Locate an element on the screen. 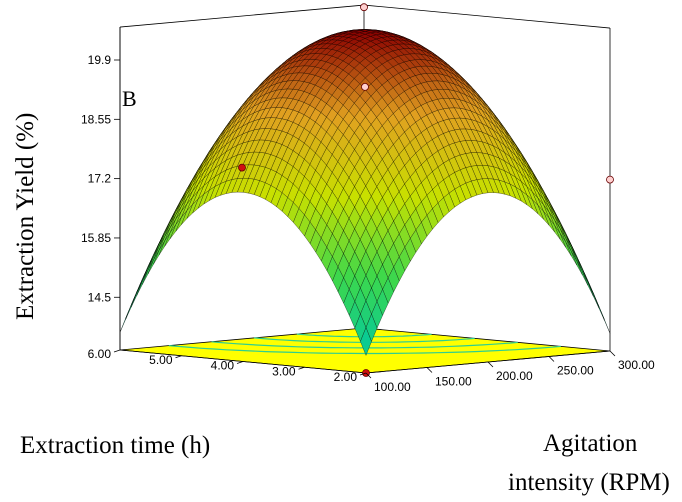 Image resolution: width=682 pixels, height=502 pixels. box-edge-top-left is located at coordinates (242, 16).